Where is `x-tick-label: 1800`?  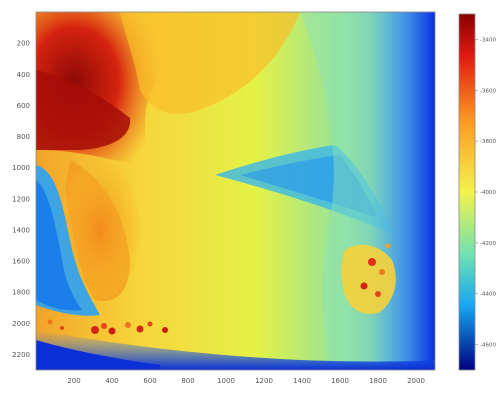 x-tick-label: 1800 is located at coordinates (378, 381).